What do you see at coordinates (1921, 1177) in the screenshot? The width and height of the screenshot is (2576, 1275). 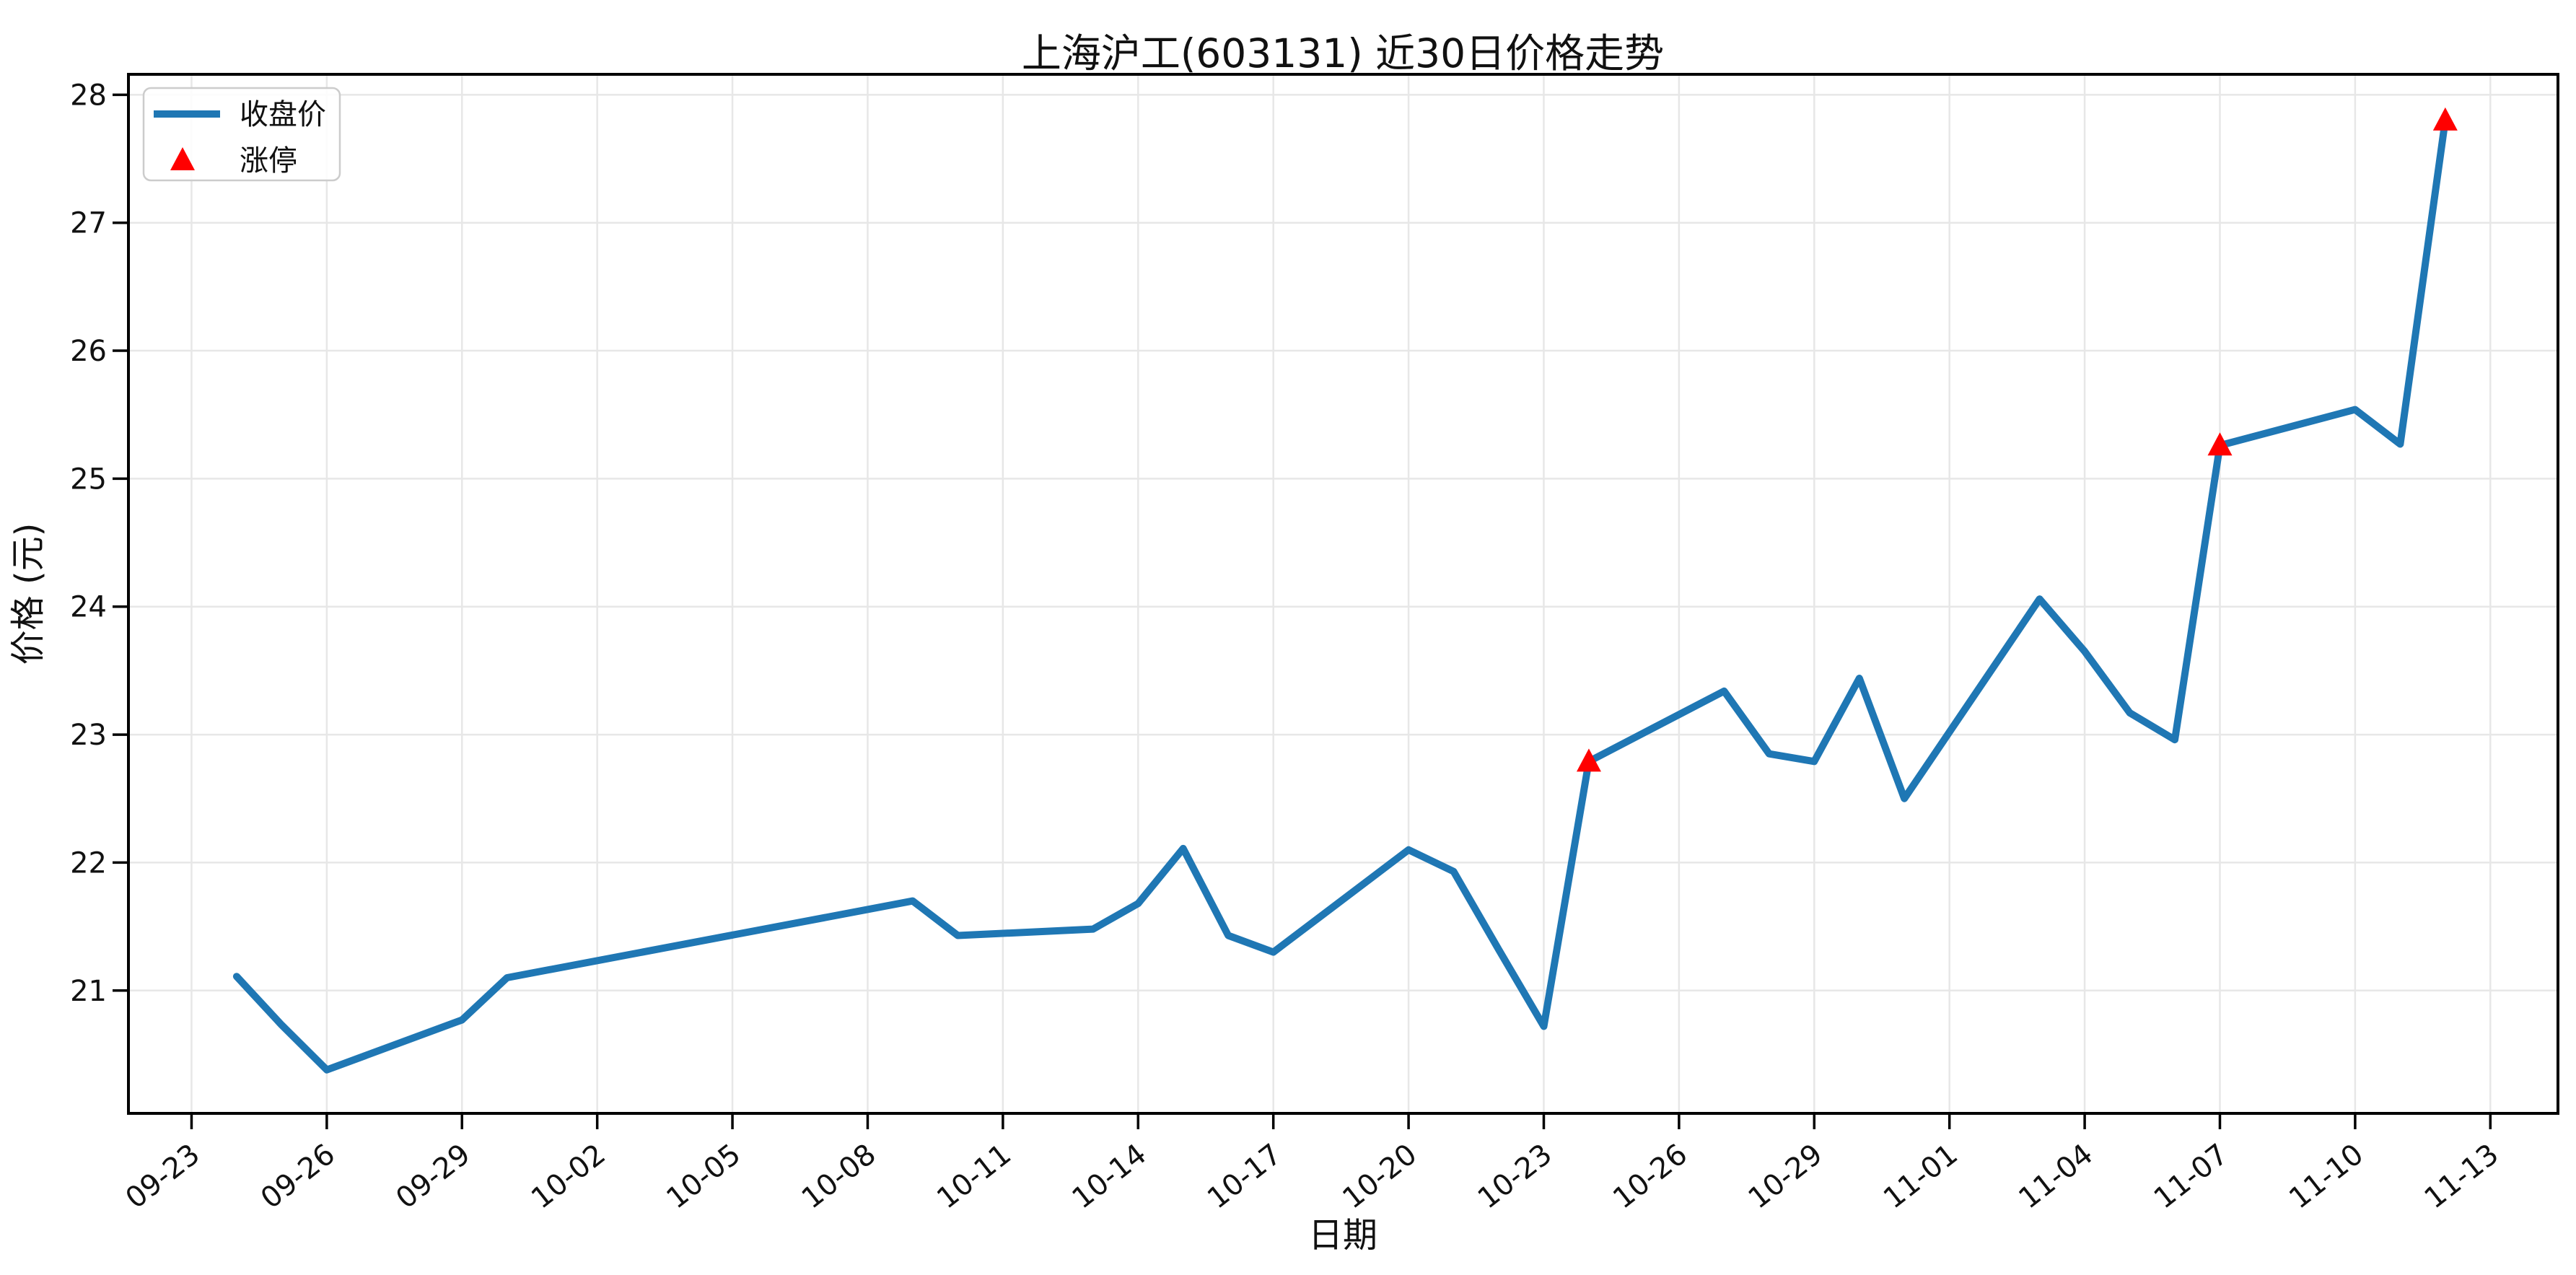 I see `x-tick-label: 11-01` at bounding box center [1921, 1177].